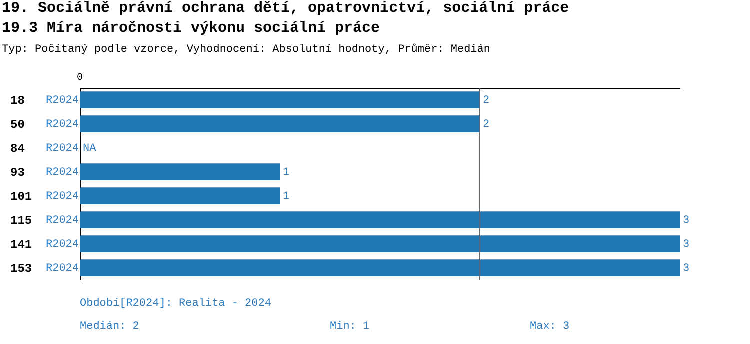  Describe the element at coordinates (17, 125) in the screenshot. I see `y-tick-label: 50` at that location.